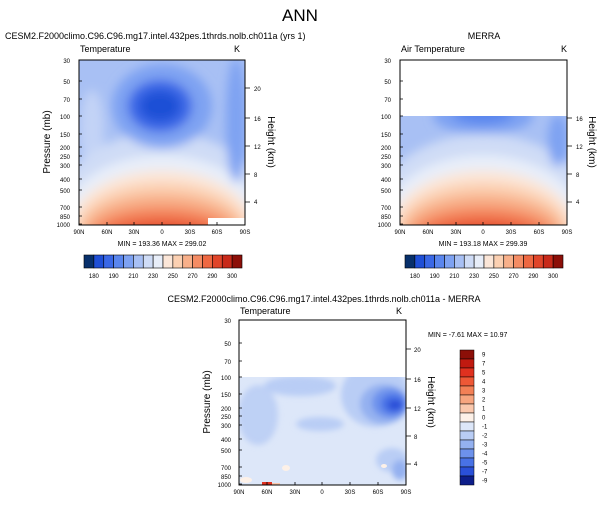 The height and width of the screenshot is (505, 601). Describe the element at coordinates (483, 142) in the screenshot. I see `panel-obs-field` at that location.